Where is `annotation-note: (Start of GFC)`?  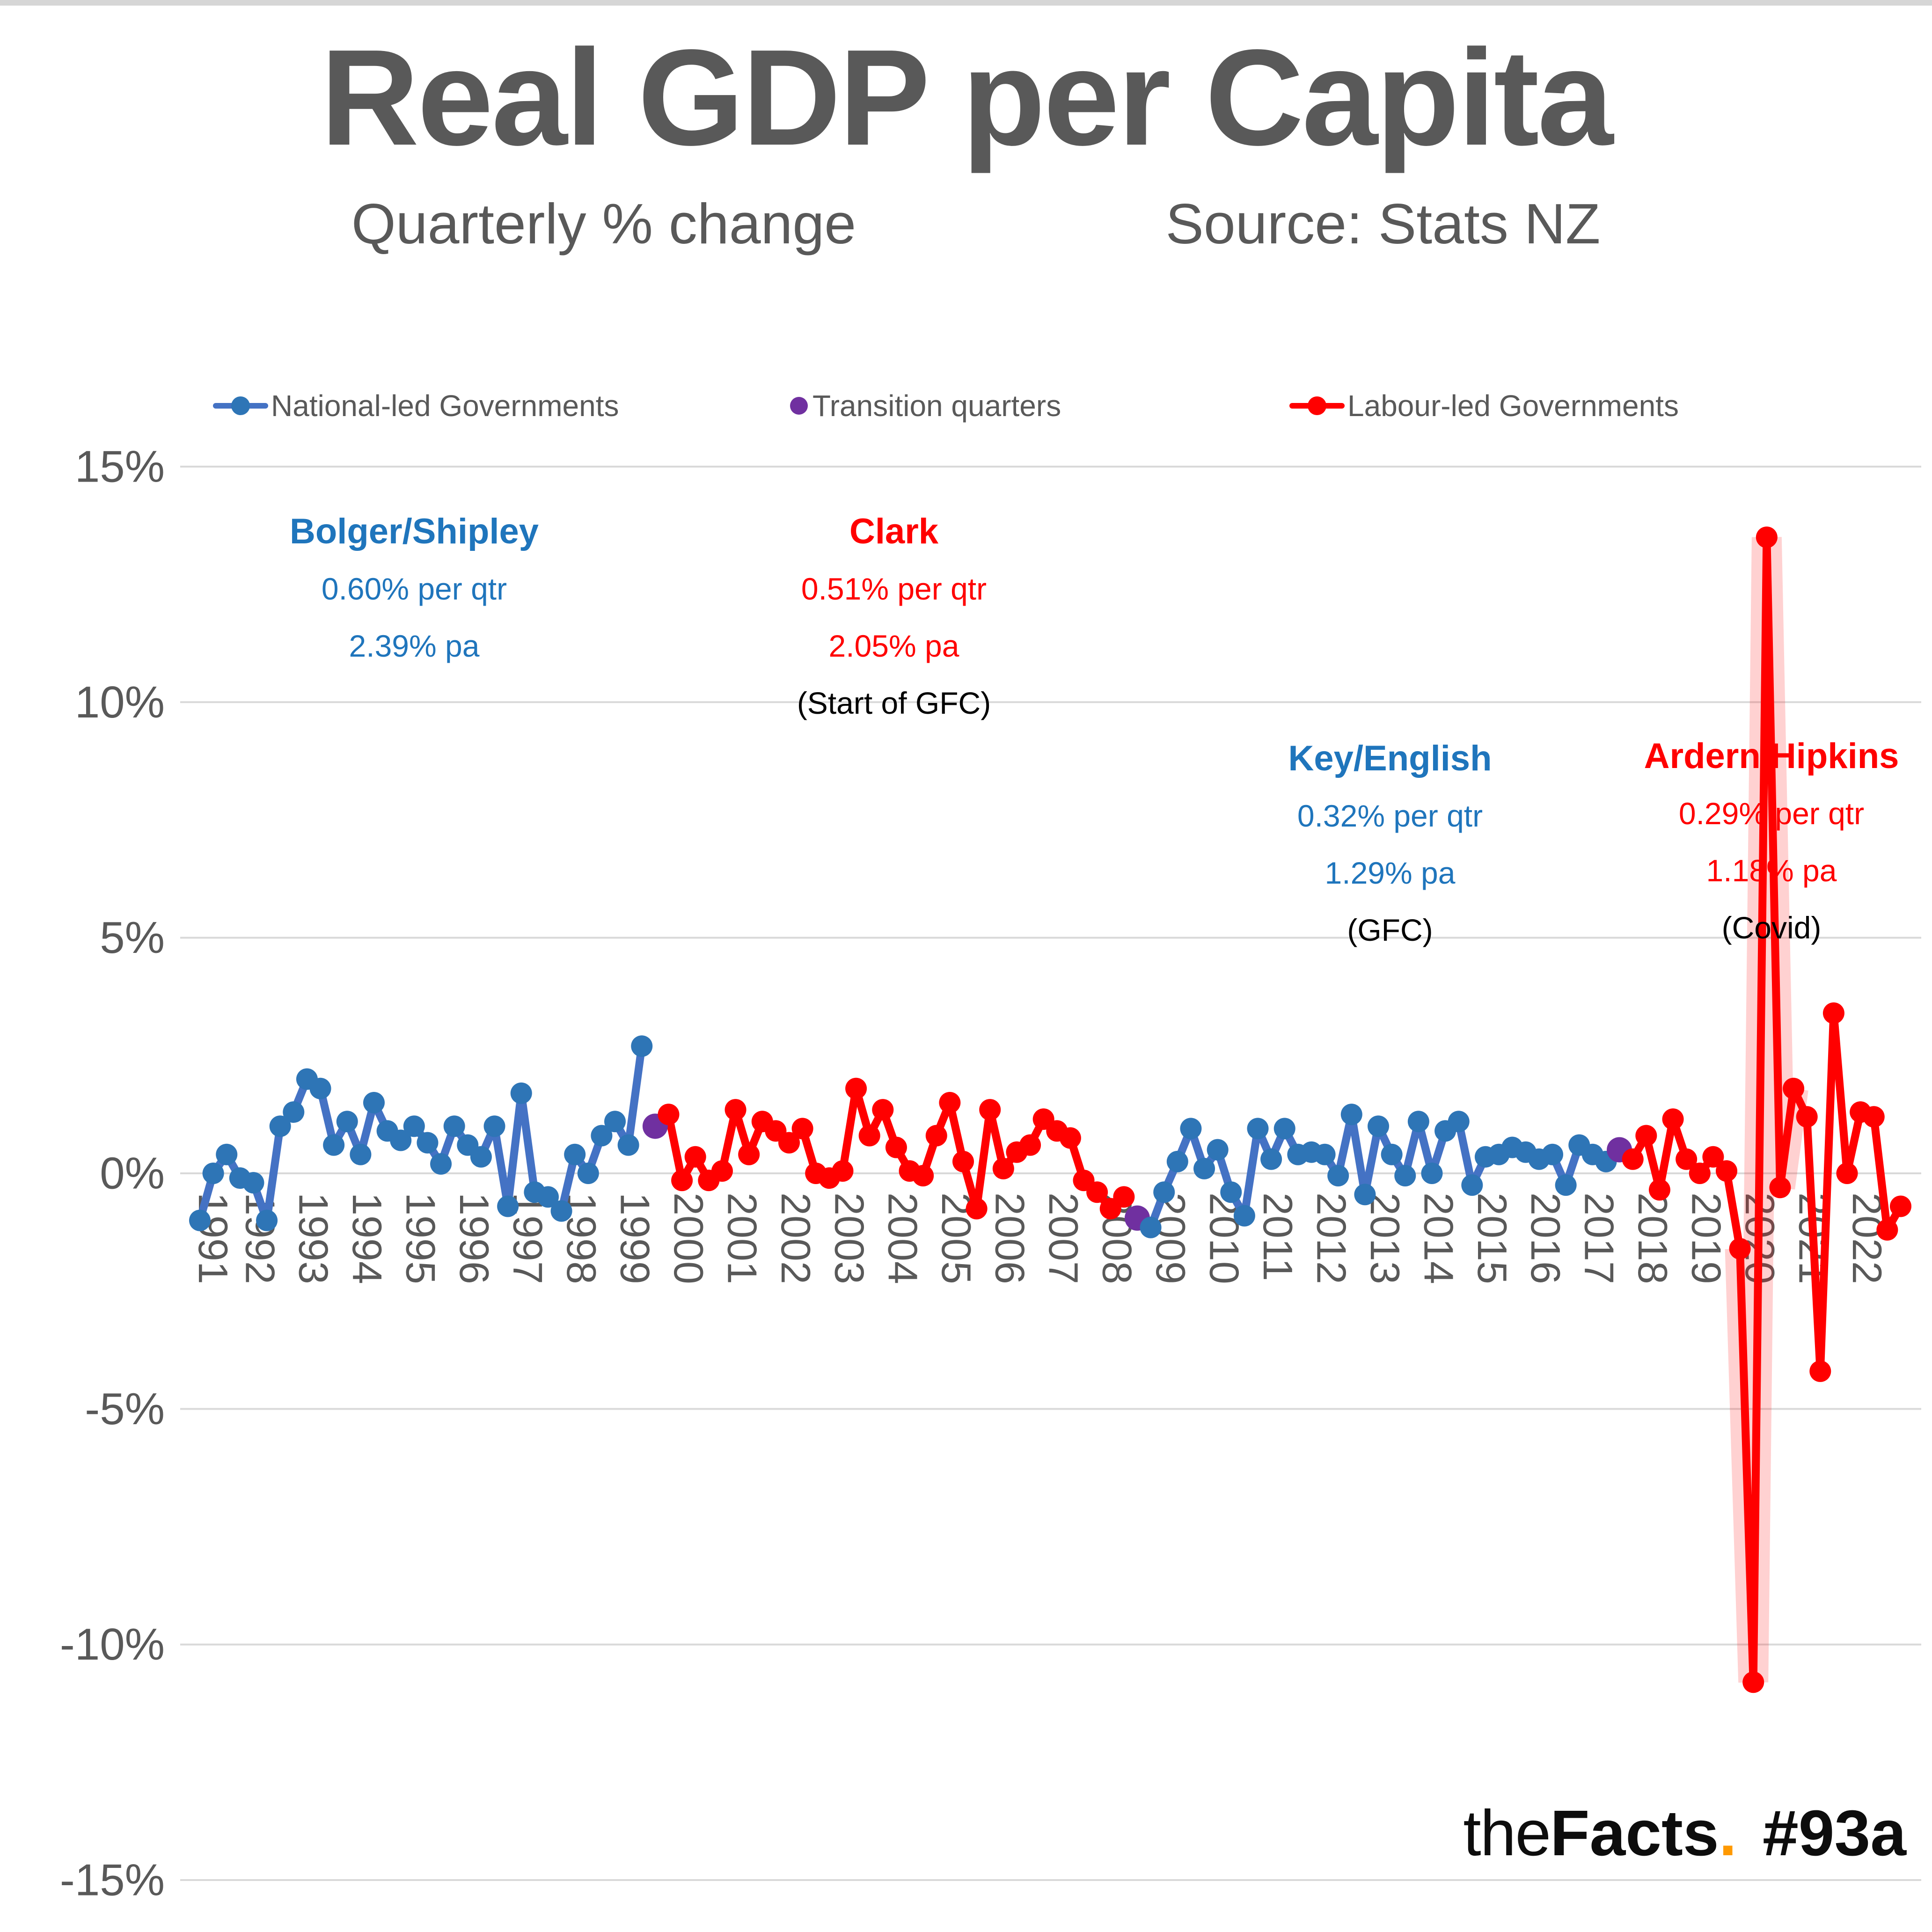
annotation-note: (Start of GFC) is located at coordinates (894, 703).